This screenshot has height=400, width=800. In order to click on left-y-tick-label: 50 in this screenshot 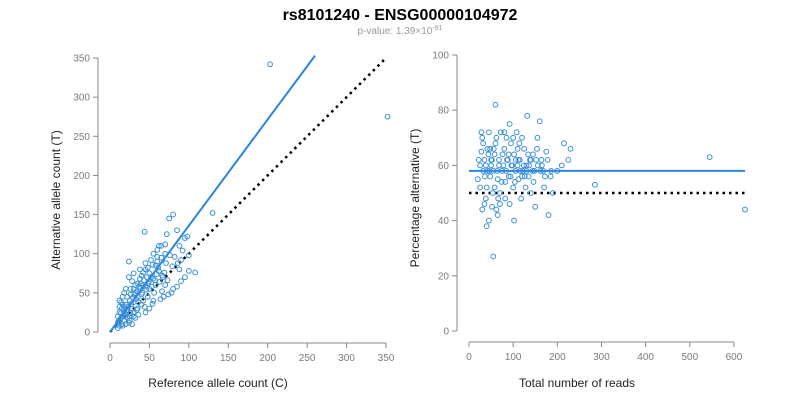, I will do `click(85, 293)`.